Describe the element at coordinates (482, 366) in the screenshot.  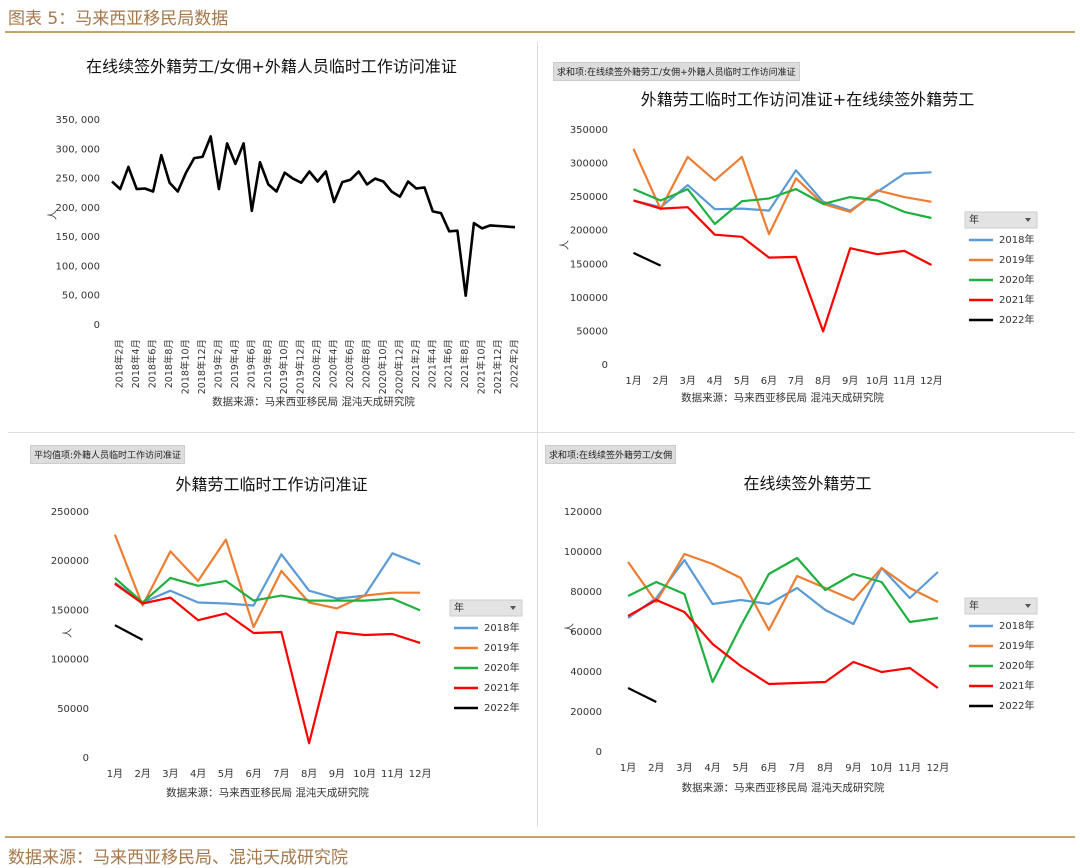
I see `x-tick-label: 2021年10月` at that location.